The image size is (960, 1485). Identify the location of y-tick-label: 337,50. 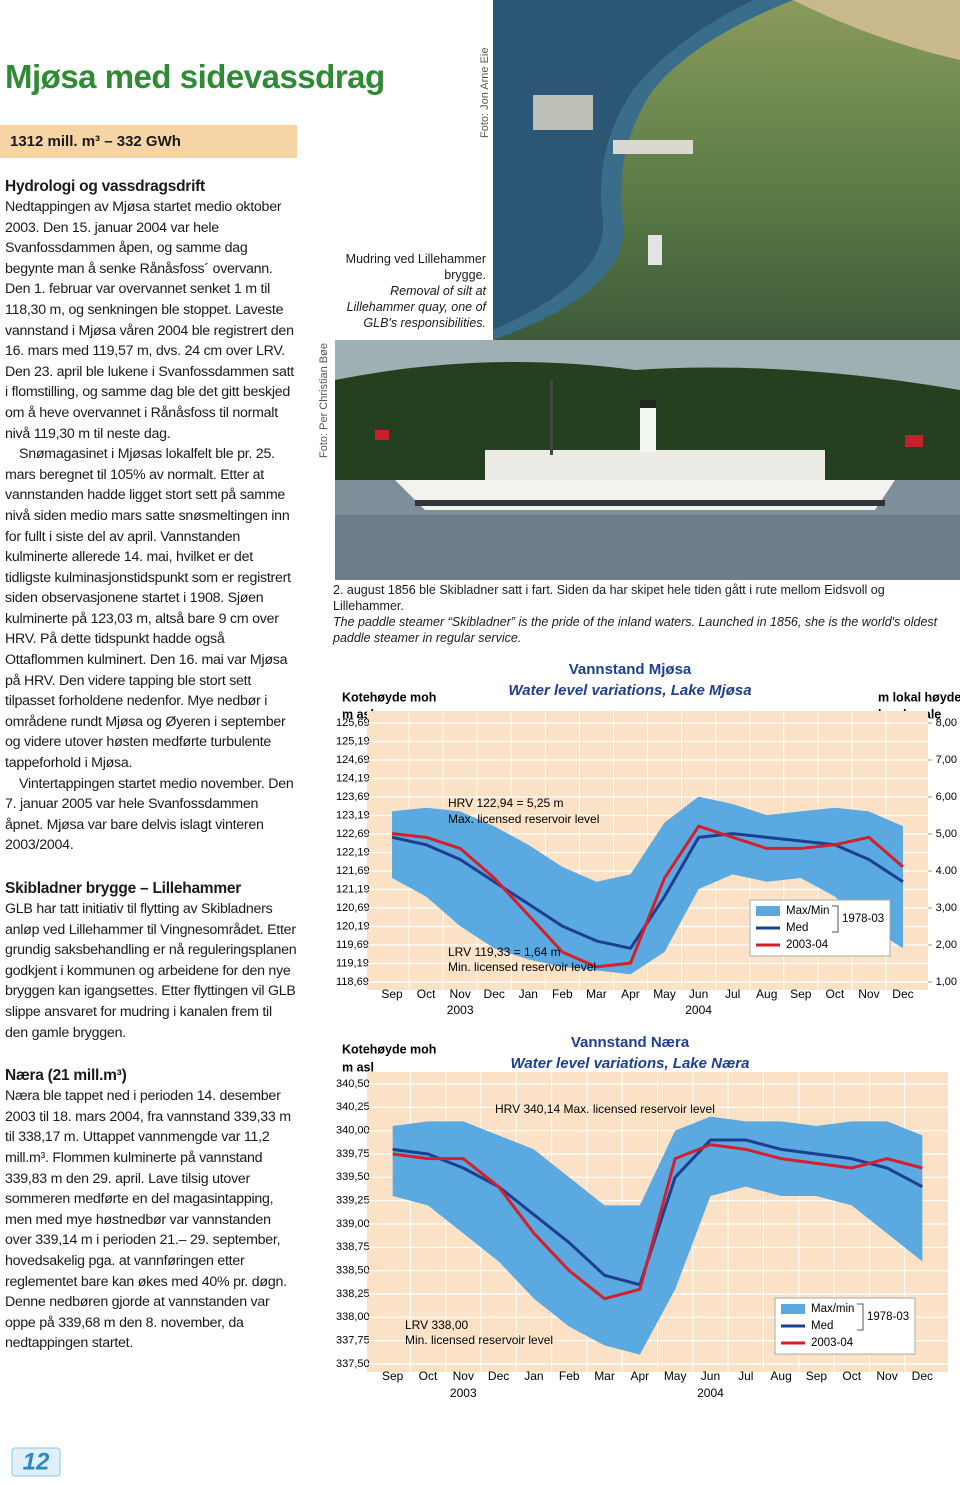
(353, 1364).